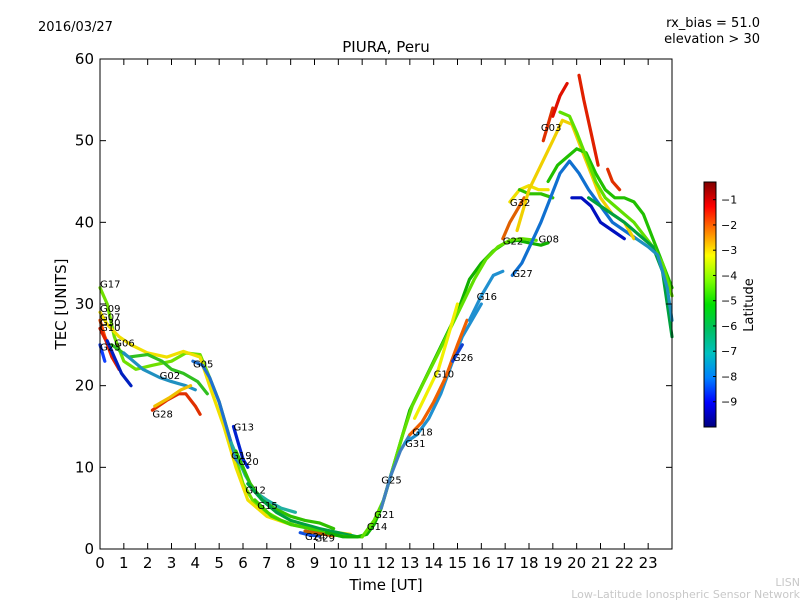 Image resolution: width=800 pixels, height=600 pixels. Describe the element at coordinates (729, 275) in the screenshot. I see `colorbar-tick-label: −4` at that location.